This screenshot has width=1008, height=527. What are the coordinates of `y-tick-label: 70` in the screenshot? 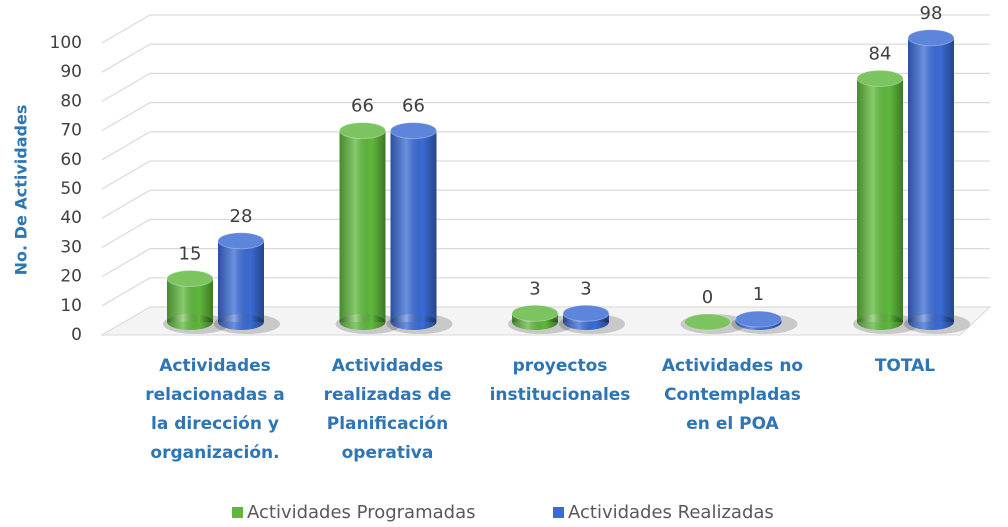 It's located at (71, 131).